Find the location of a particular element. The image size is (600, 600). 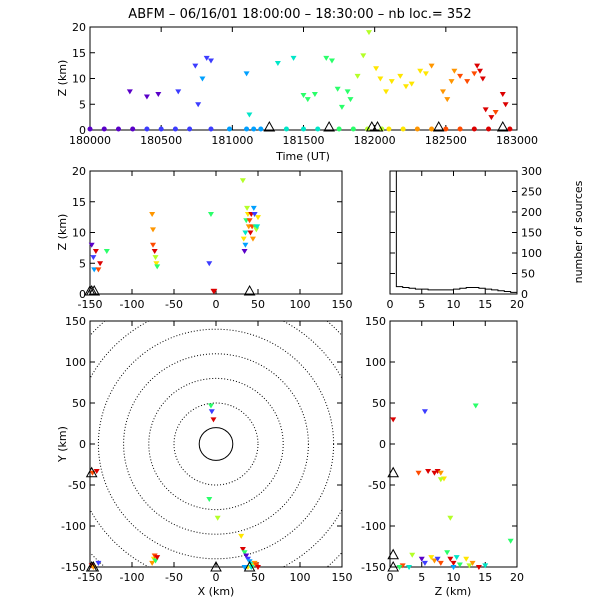

hist-ytick-label: 150 is located at coordinates (531, 233).